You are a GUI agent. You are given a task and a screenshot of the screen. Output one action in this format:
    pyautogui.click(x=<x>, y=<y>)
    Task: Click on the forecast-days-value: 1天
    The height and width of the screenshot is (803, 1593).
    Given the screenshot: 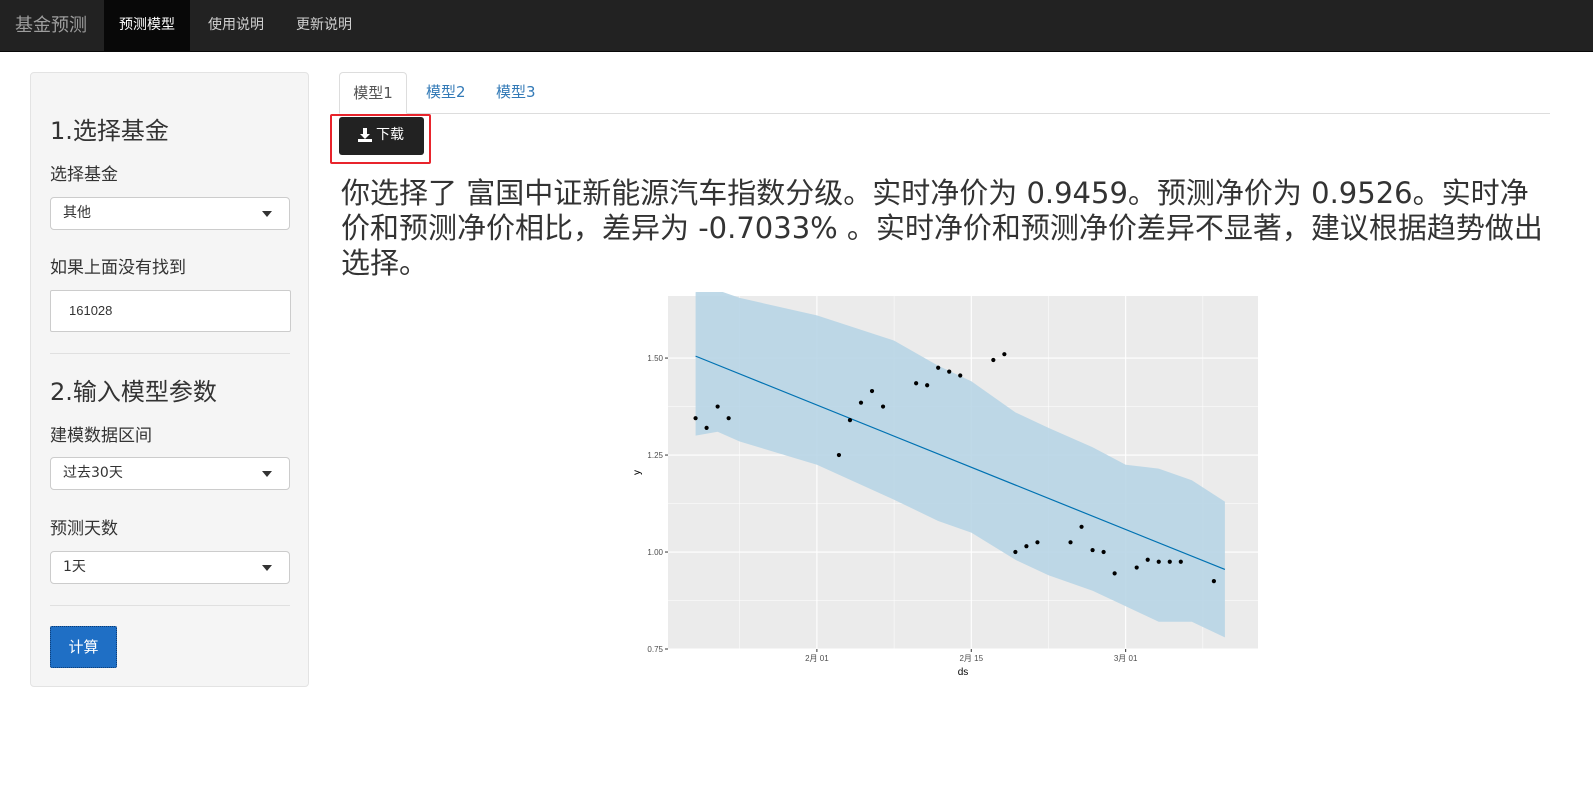 What is the action you would take?
    pyautogui.click(x=74, y=567)
    